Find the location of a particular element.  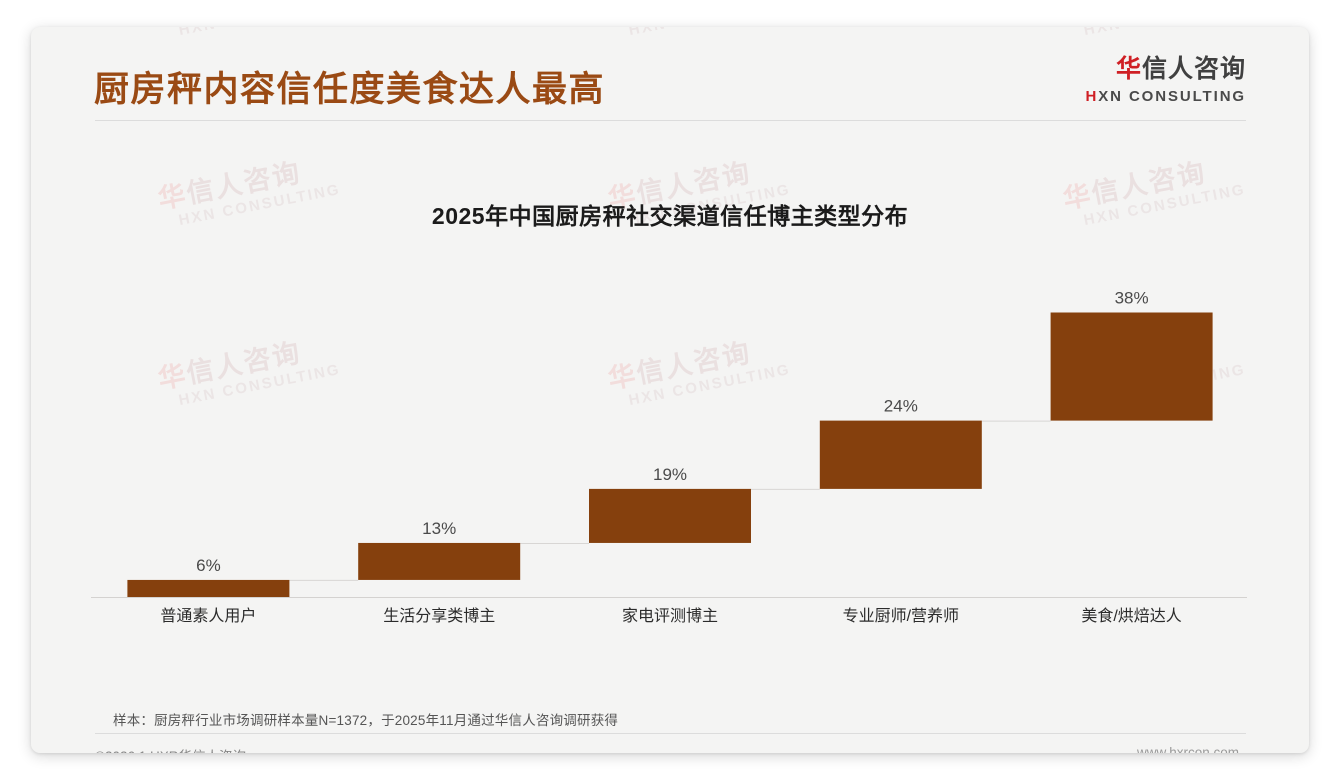

logo-chinese-text: 华信人咨询 is located at coordinates (1166, 69).